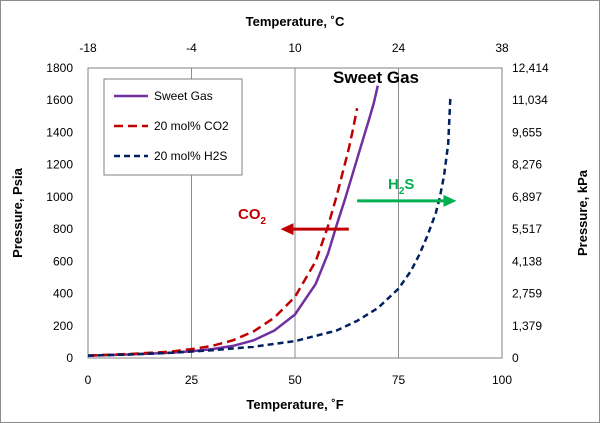 The height and width of the screenshot is (423, 600). I want to click on x-tick-label: 50, so click(295, 380).